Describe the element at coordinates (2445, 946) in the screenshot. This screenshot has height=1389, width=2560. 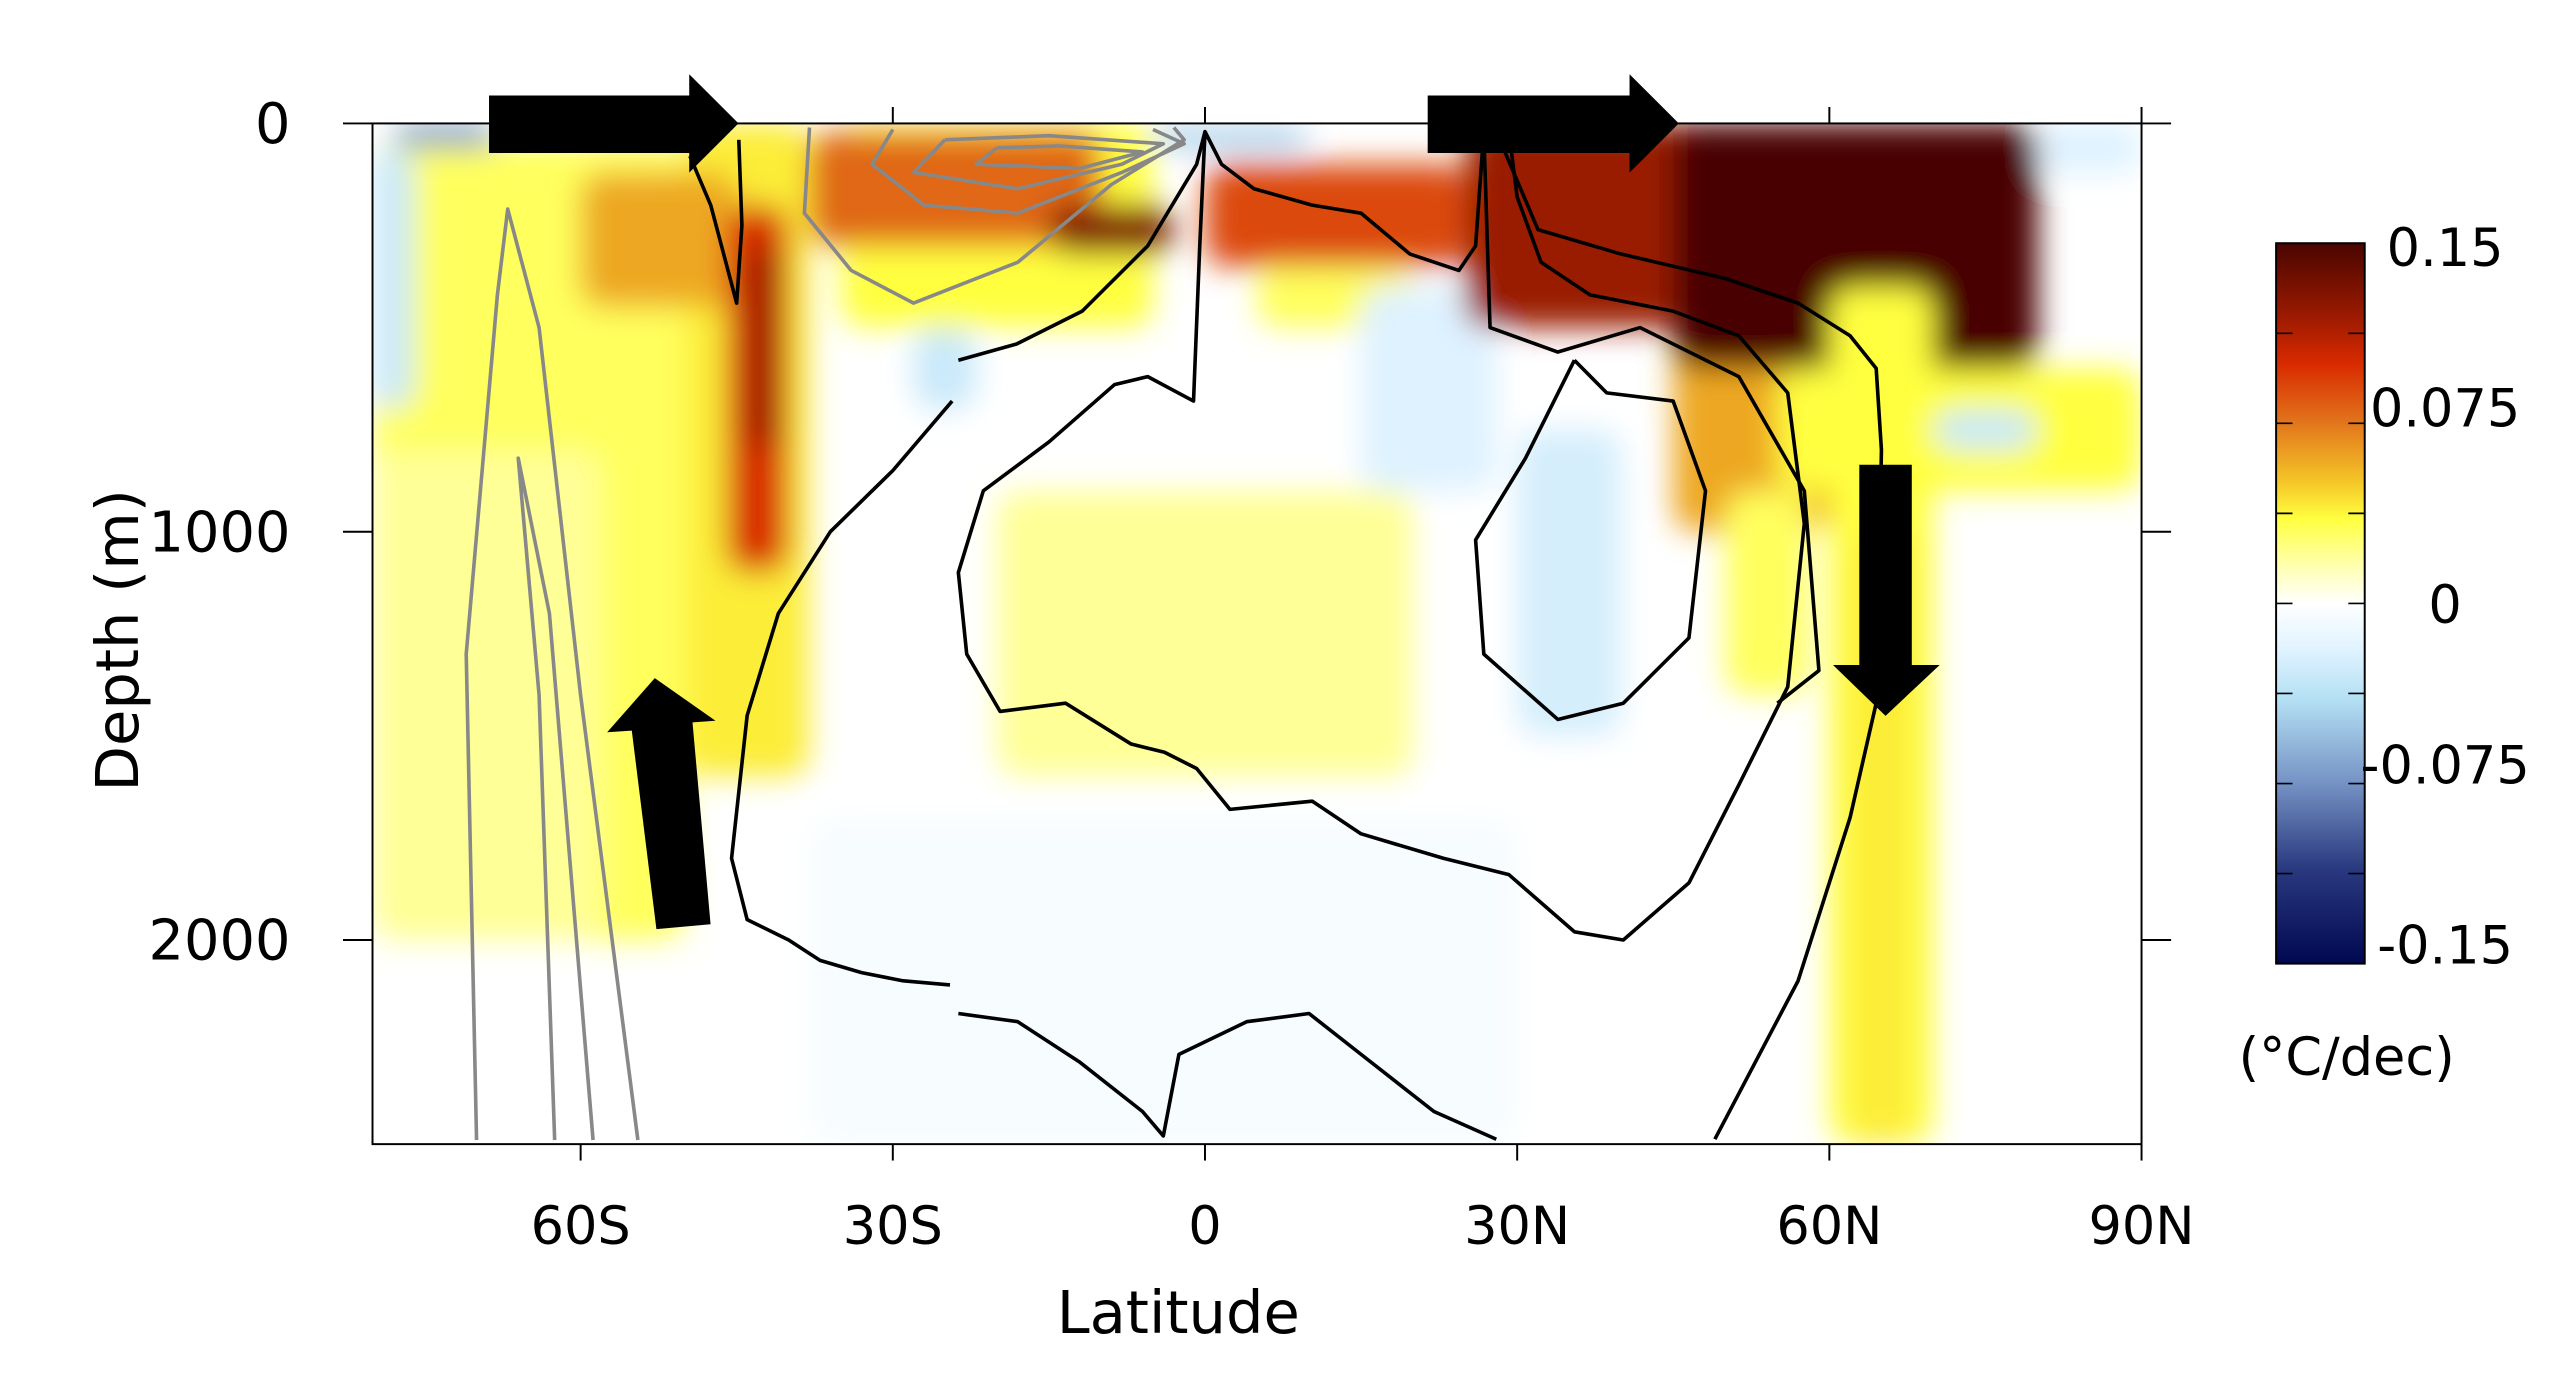
I see `colorbar-tick-label: -0.15` at that location.